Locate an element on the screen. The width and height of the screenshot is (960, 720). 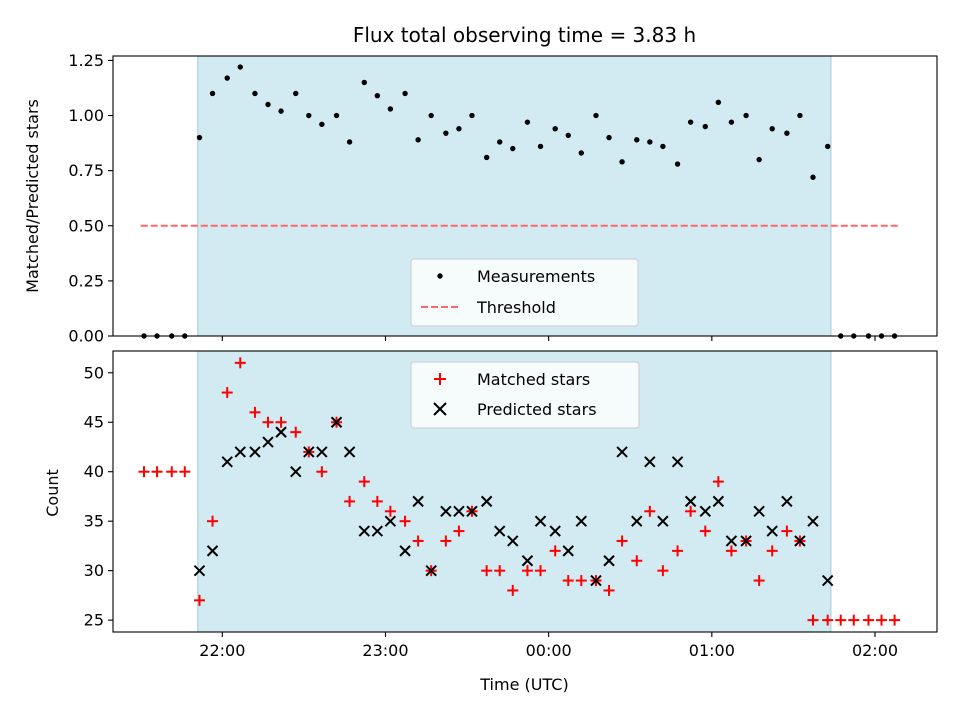
legend-label-measurements: Measurements is located at coordinates (536, 276).